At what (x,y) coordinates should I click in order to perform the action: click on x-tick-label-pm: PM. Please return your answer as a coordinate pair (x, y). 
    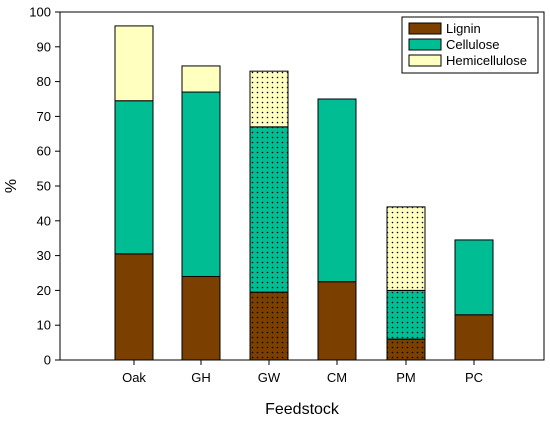
    Looking at the image, I should click on (406, 377).